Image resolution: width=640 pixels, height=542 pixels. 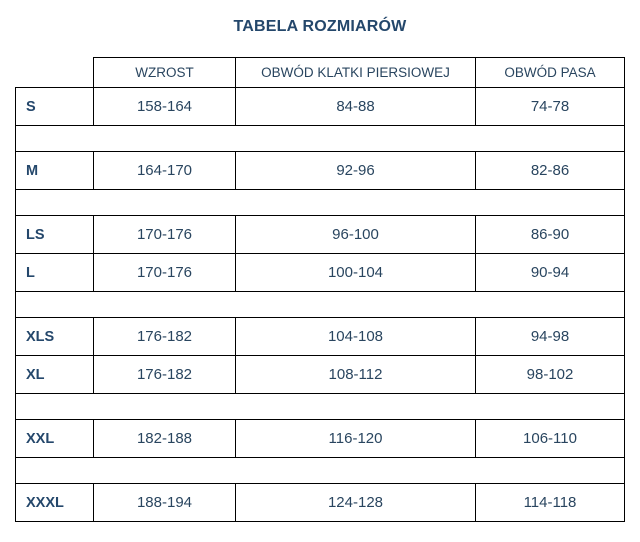 What do you see at coordinates (355, 502) in the screenshot?
I see `chest-value-cell: 124-128` at bounding box center [355, 502].